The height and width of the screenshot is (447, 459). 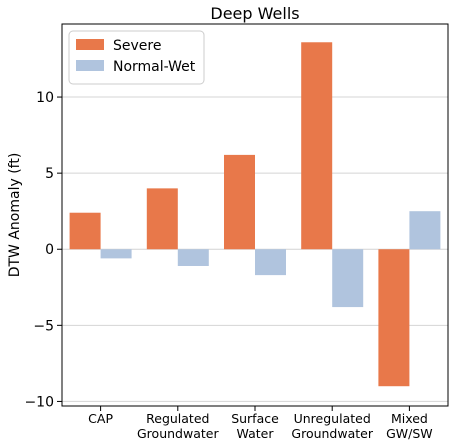 I want to click on x-tick-label: Regulated Groundwater, so click(x=178, y=426).